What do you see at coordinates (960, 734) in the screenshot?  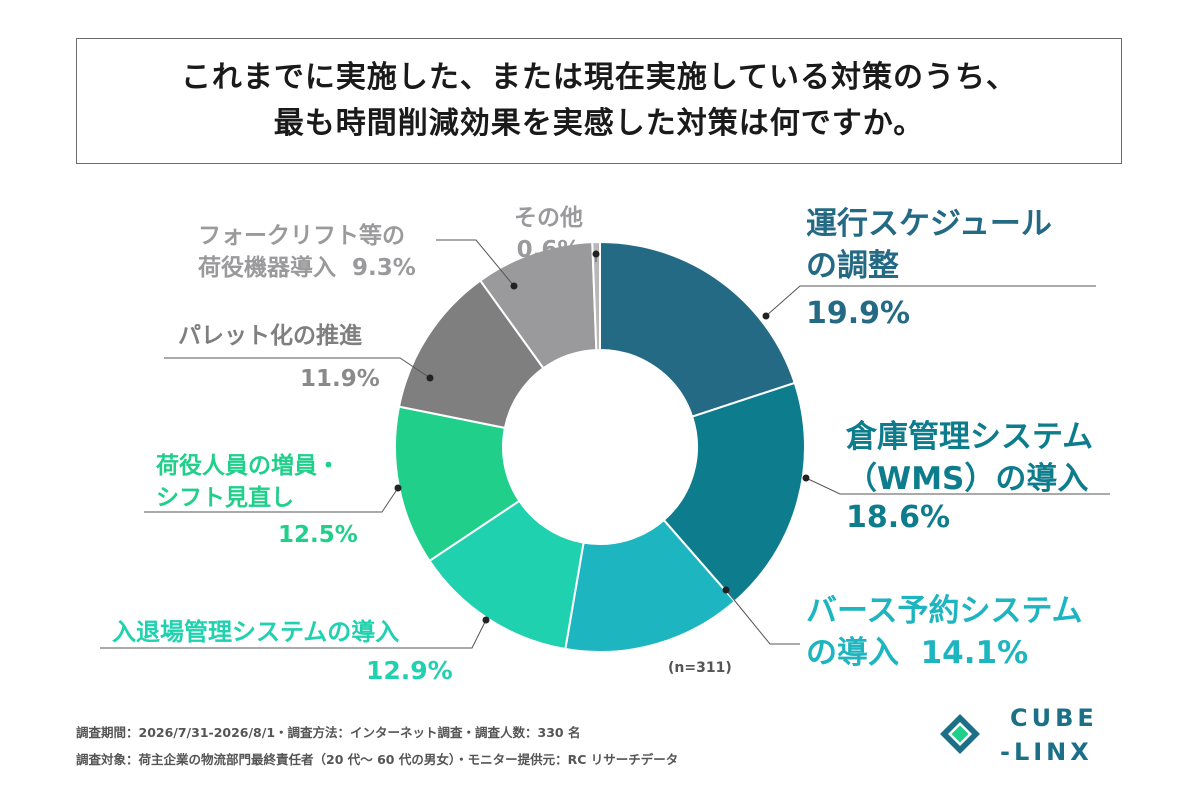 I see `logo-mark-icon` at bounding box center [960, 734].